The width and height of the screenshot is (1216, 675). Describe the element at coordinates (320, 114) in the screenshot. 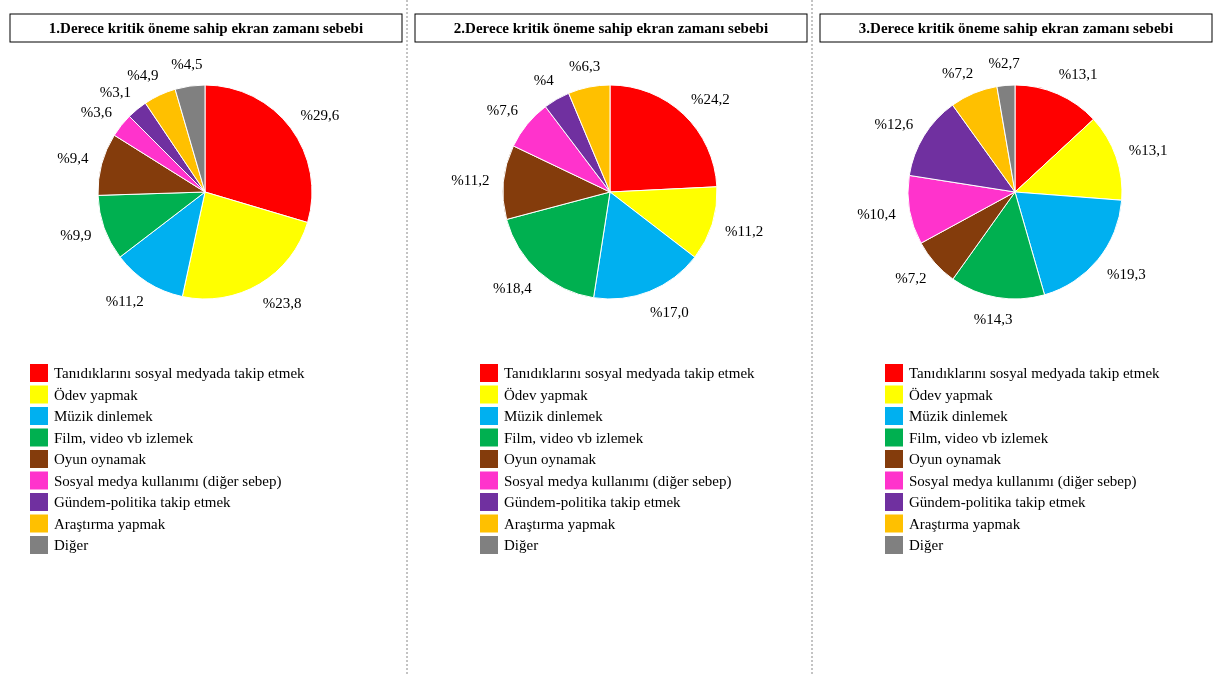

I see `data-label: %29,6` at that location.